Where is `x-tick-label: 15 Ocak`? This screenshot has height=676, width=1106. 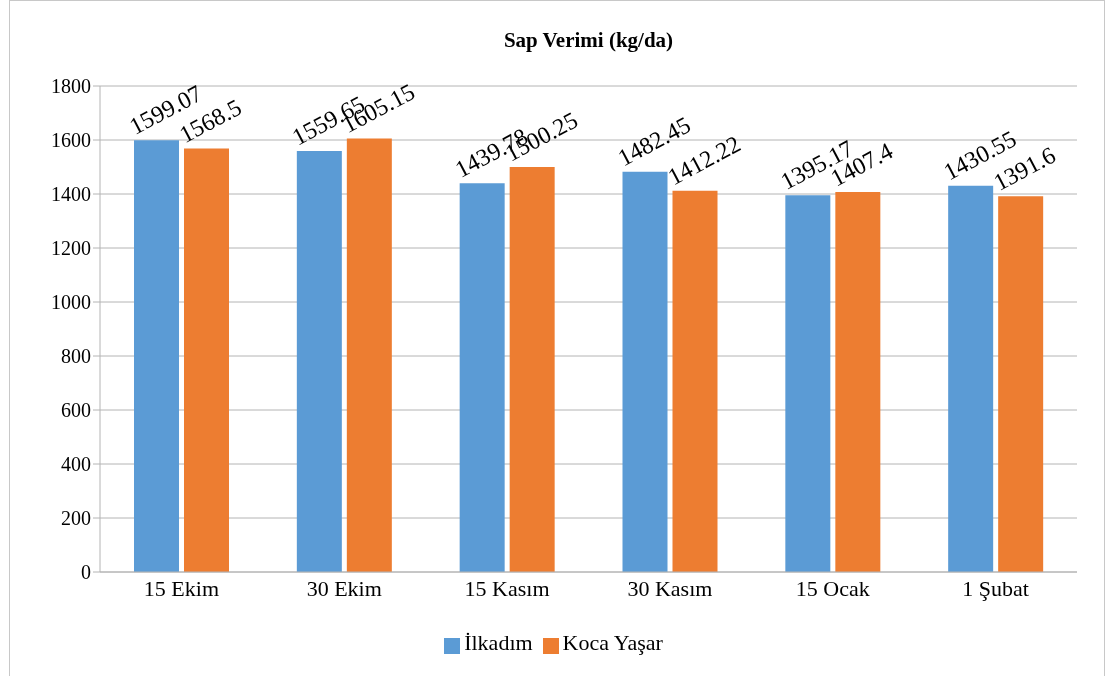
x-tick-label: 15 Ocak is located at coordinates (832, 588).